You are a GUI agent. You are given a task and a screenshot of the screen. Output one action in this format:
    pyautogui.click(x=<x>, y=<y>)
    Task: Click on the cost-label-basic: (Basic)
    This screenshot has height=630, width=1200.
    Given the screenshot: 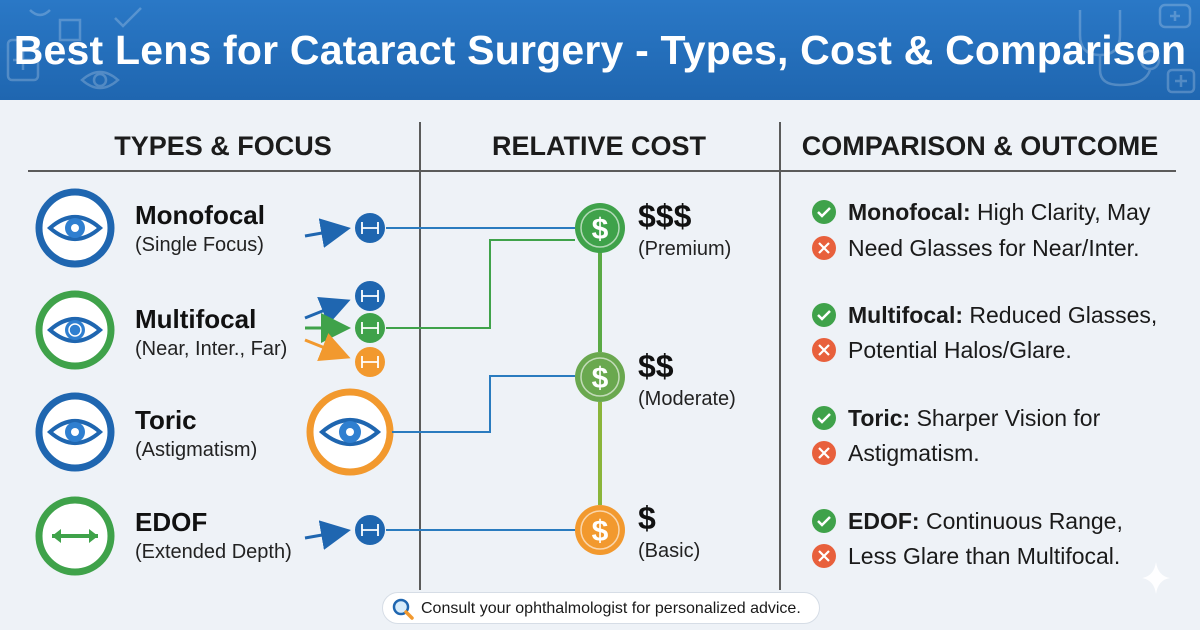 What is the action you would take?
    pyautogui.click(x=669, y=551)
    